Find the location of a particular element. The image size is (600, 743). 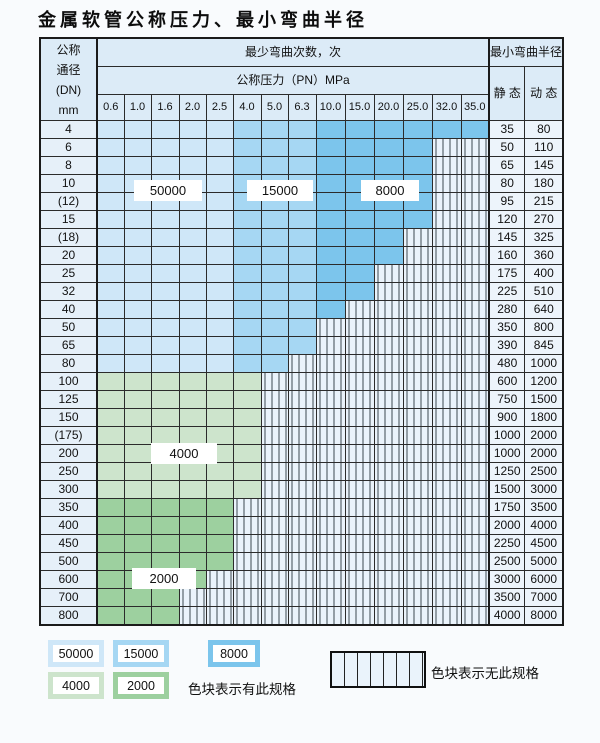

static-value: 1250 is located at coordinates (507, 471).